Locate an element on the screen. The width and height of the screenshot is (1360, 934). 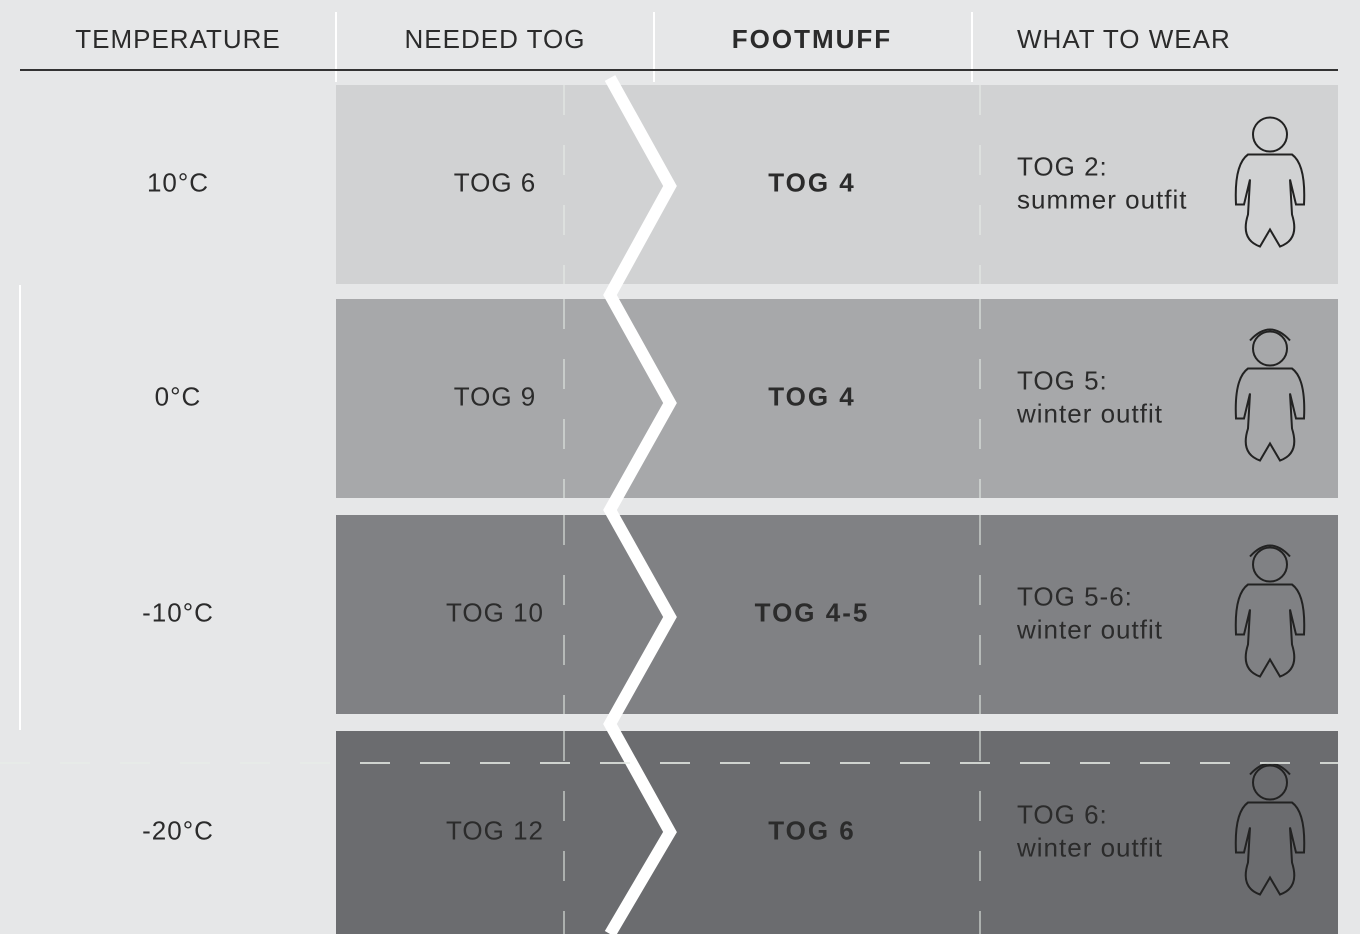
column-header: FOOTMUFF is located at coordinates (812, 39).